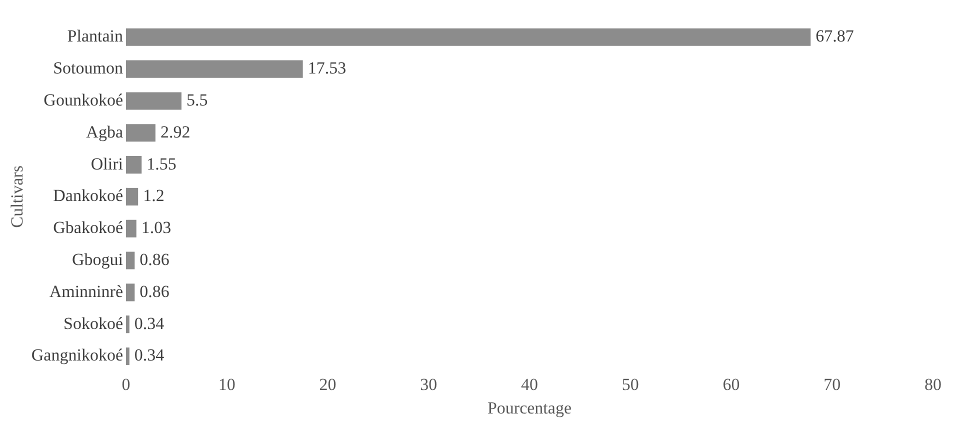 This screenshot has width=973, height=439. Describe the element at coordinates (197, 100) in the screenshot. I see `data-label: 5.5` at that location.